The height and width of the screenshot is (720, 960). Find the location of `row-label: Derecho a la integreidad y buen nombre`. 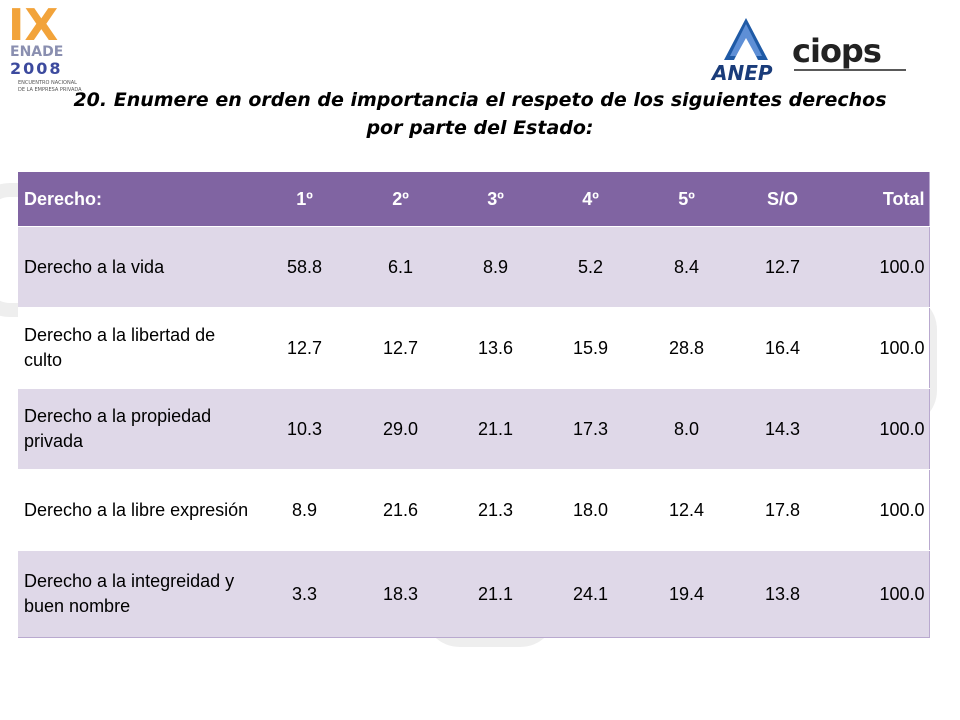

row-label: Derecho a la integreidad y buen nombre is located at coordinates (137, 594).